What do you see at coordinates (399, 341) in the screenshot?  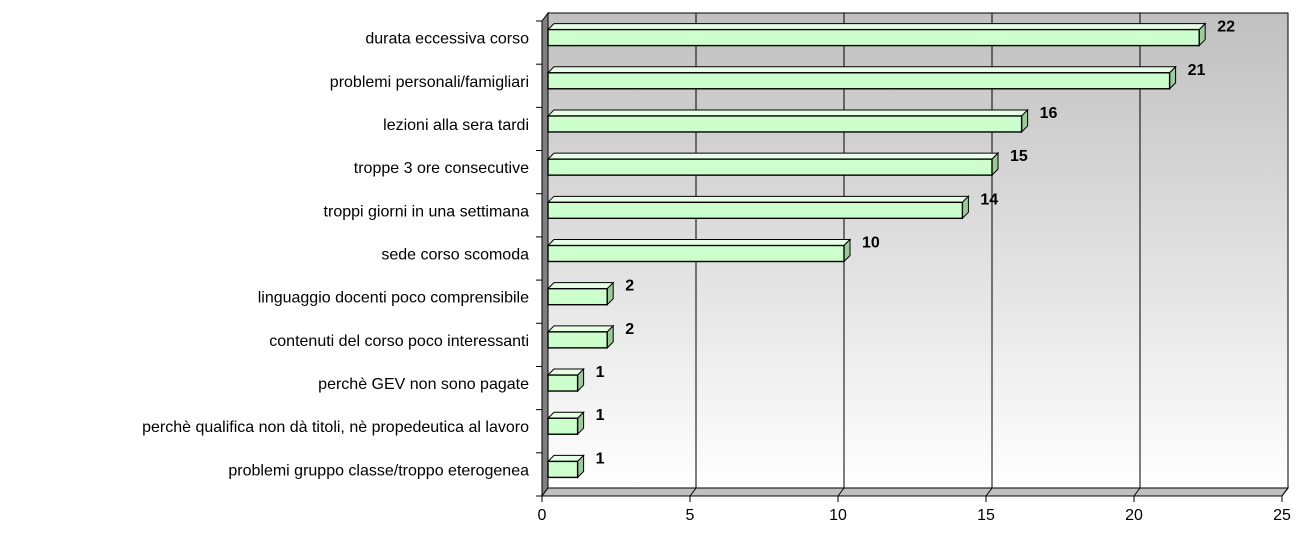 I see `category-label: contenuti del corso poco interessanti` at bounding box center [399, 341].